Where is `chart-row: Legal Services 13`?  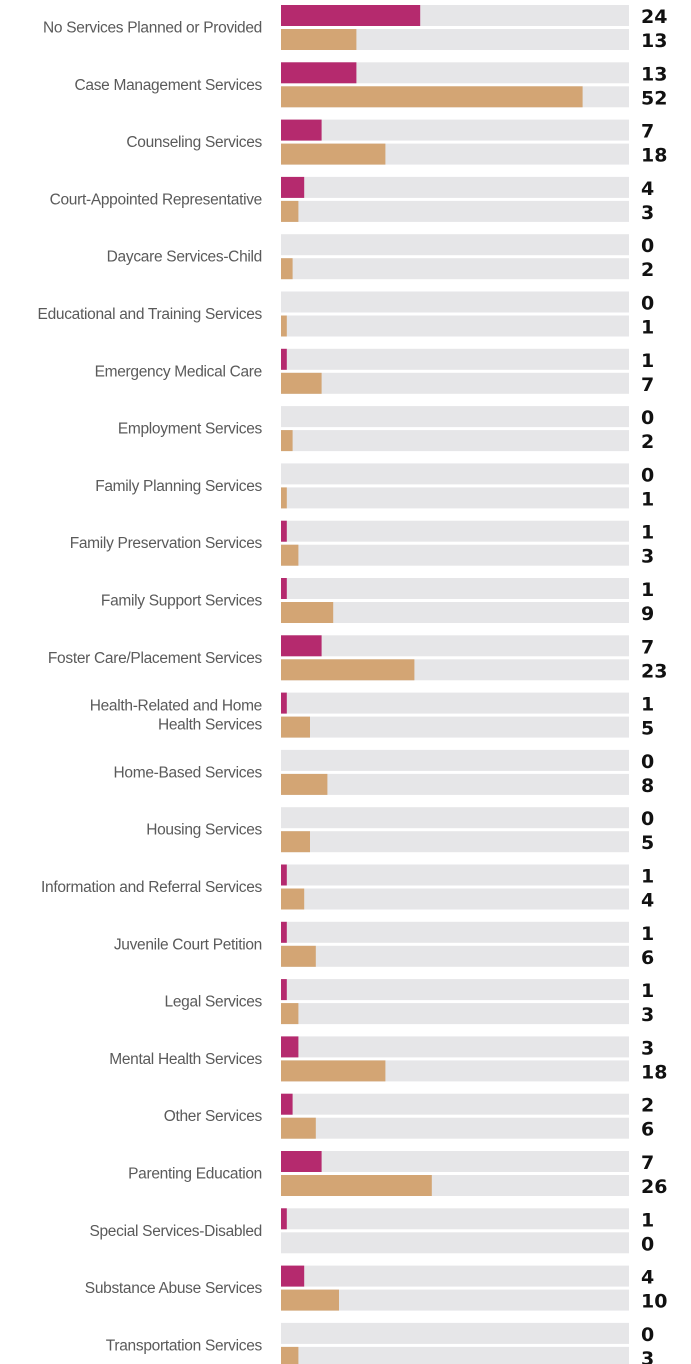 chart-row: Legal Services 13 is located at coordinates (409, 1002).